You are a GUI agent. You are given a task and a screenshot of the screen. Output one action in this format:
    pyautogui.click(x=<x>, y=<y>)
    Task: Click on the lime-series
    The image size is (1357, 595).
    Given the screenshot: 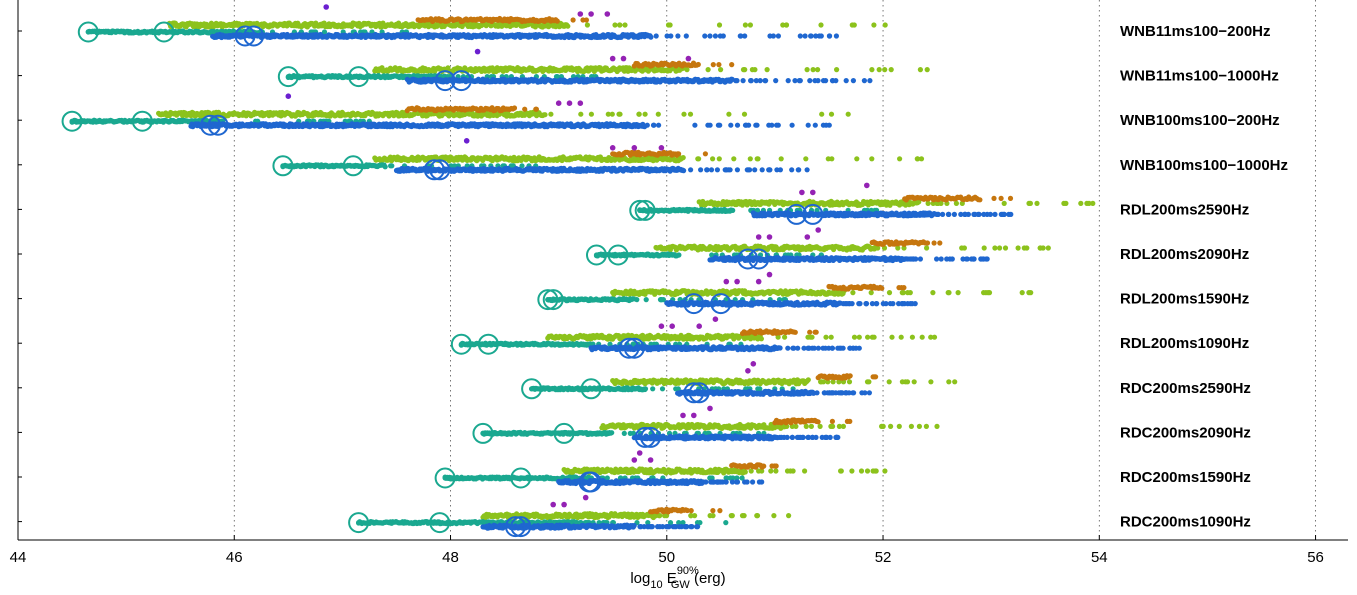 What is the action you would take?
    pyautogui.click(x=766, y=248)
    